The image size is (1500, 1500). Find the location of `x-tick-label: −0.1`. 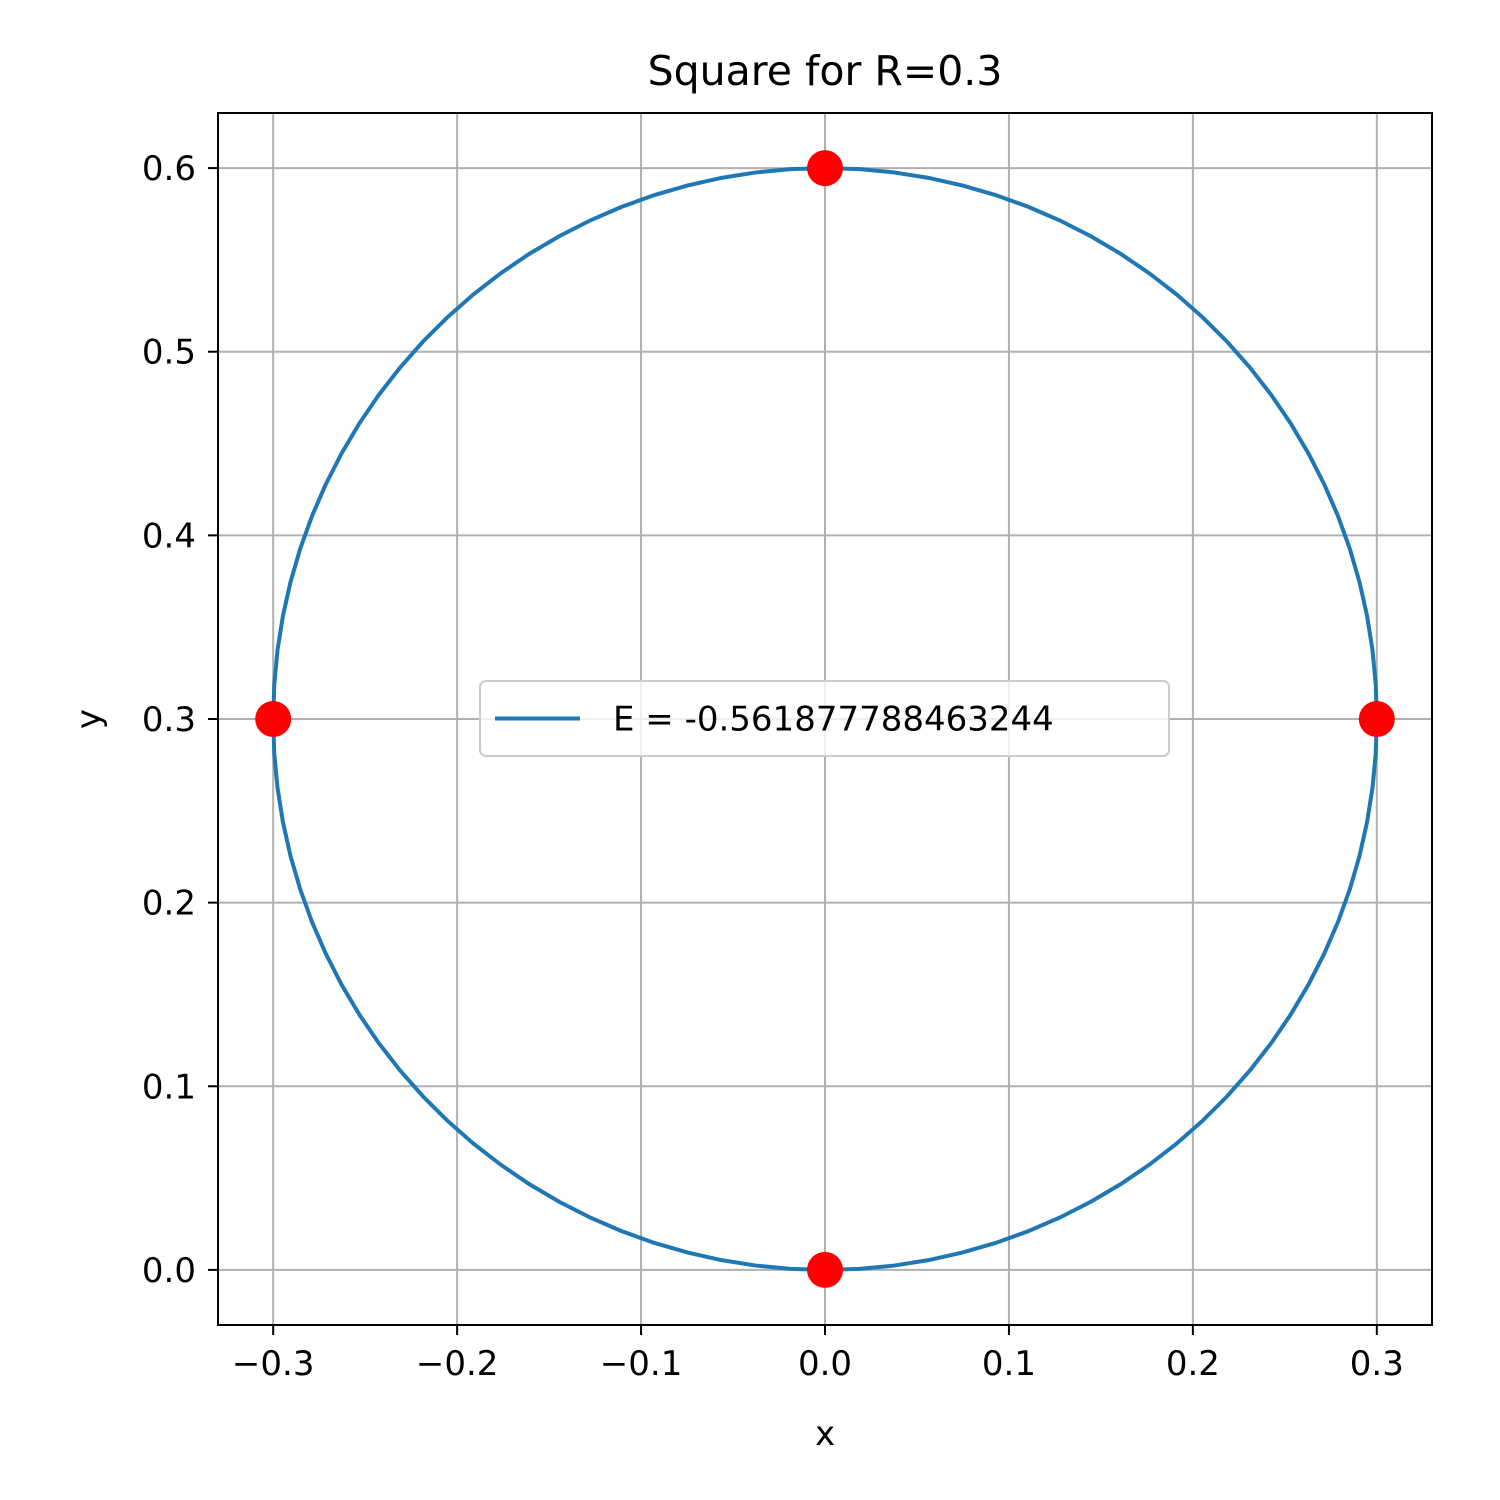

x-tick-label: −0.1 is located at coordinates (641, 1364).